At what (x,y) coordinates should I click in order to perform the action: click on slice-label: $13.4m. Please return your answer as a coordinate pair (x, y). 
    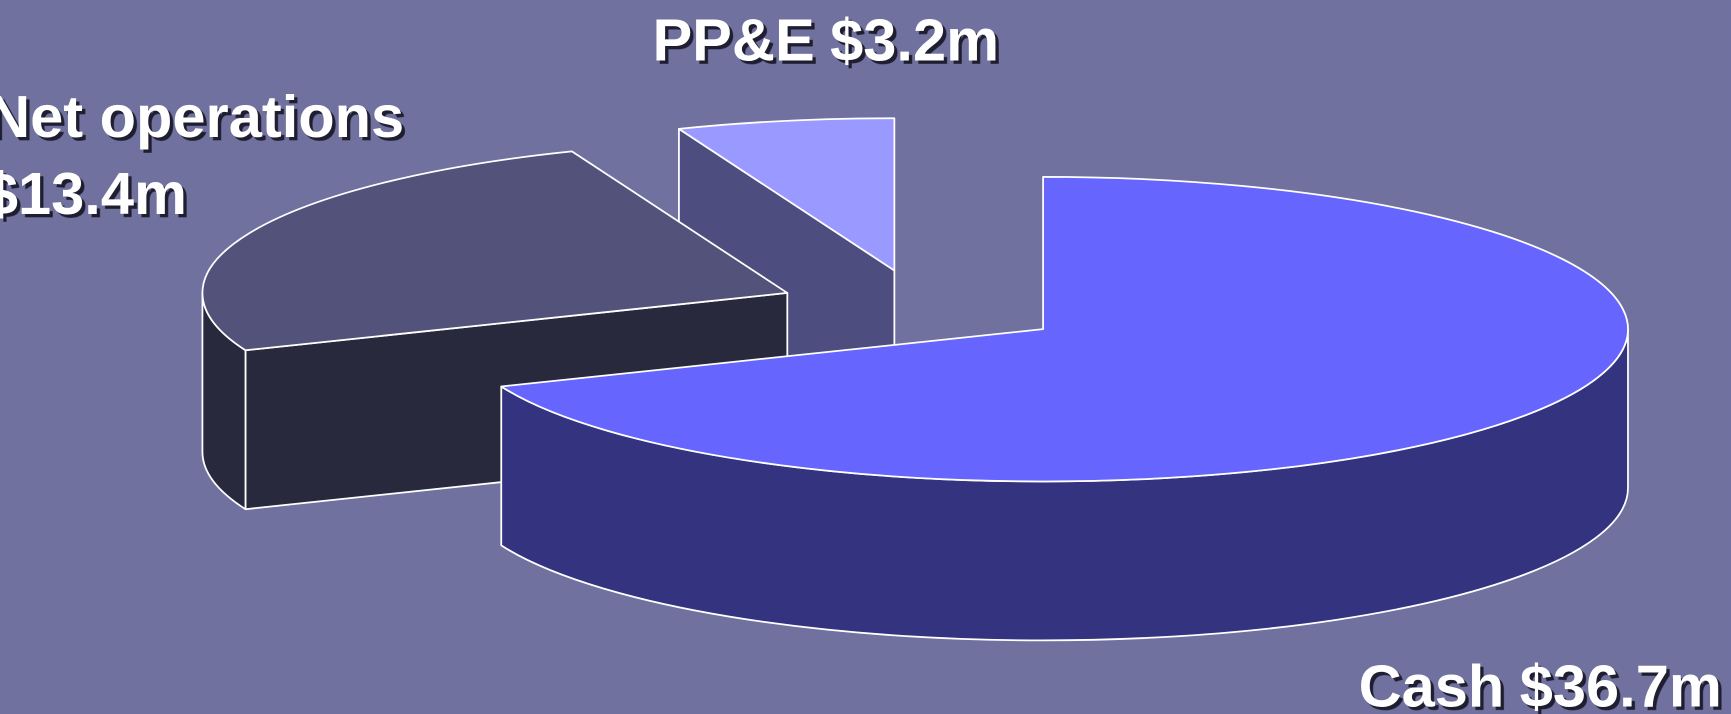
    Looking at the image, I should click on (93, 193).